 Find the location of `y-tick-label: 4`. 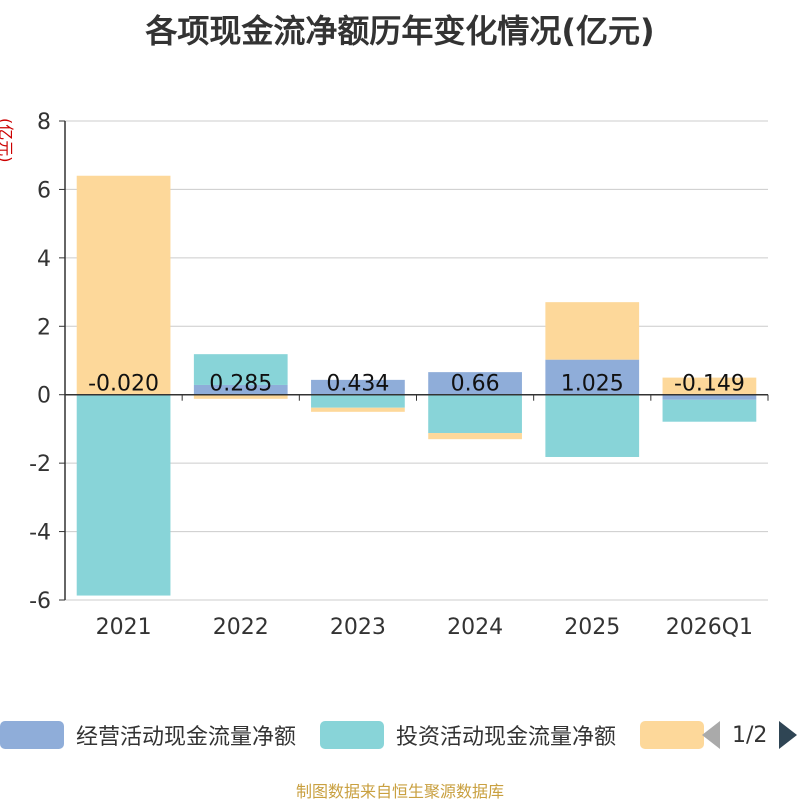

y-tick-label: 4 is located at coordinates (44, 259).